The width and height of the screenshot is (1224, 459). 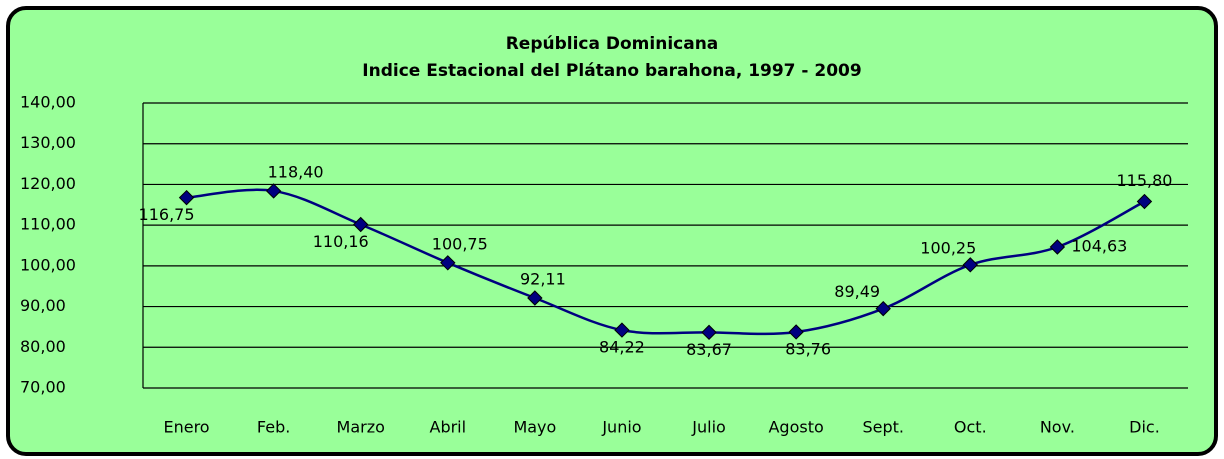 I want to click on x-tick-label: Abril, so click(x=448, y=427).